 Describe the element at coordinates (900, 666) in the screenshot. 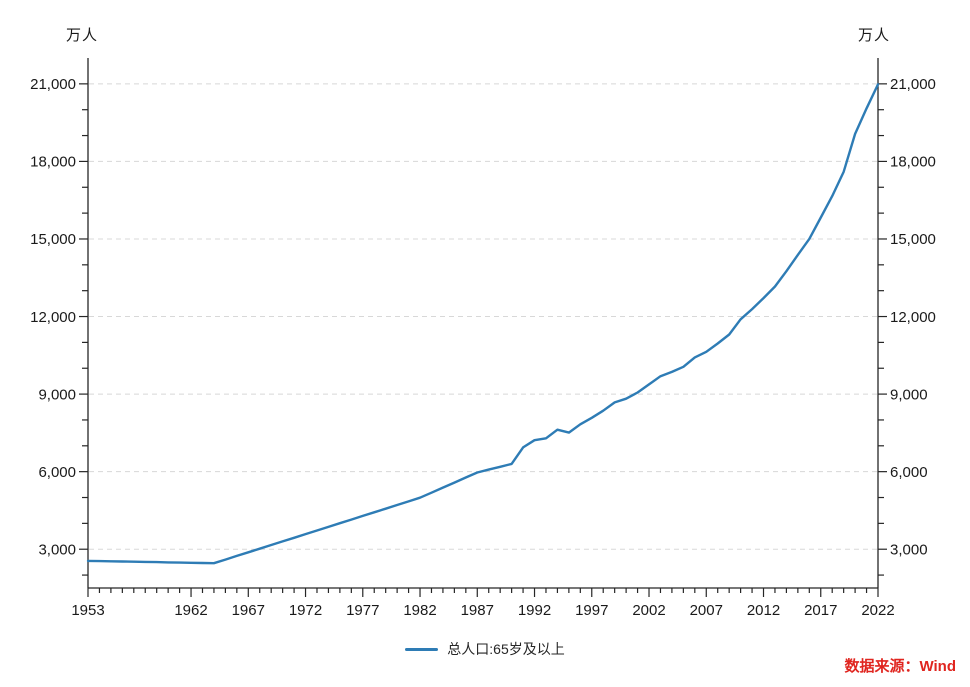

I see `data-source-note: 数据来源：Wind` at that location.